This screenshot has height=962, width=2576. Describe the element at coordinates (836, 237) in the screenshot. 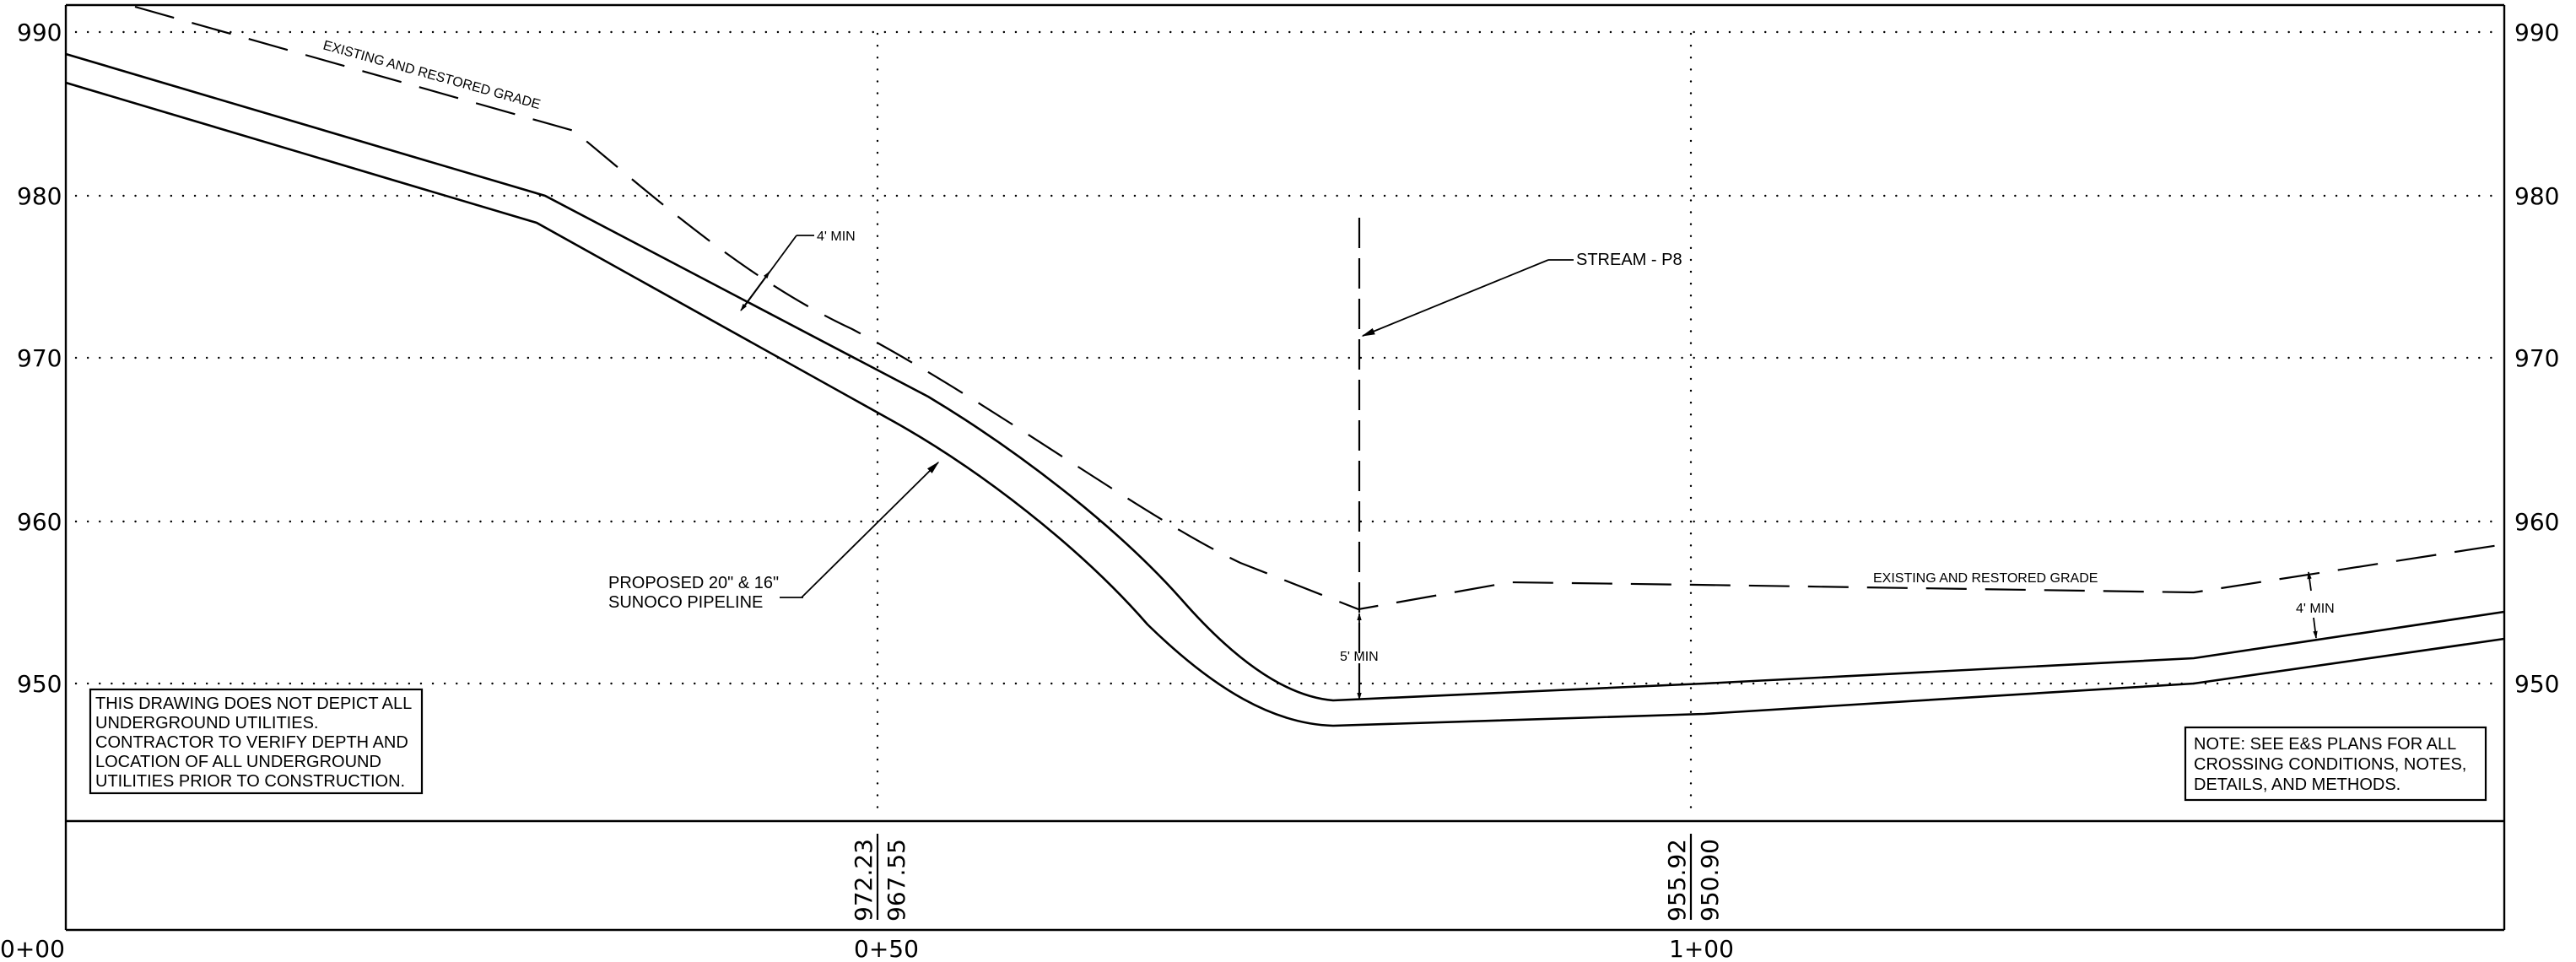

I see `cover-upper-label: 4' MIN` at that location.